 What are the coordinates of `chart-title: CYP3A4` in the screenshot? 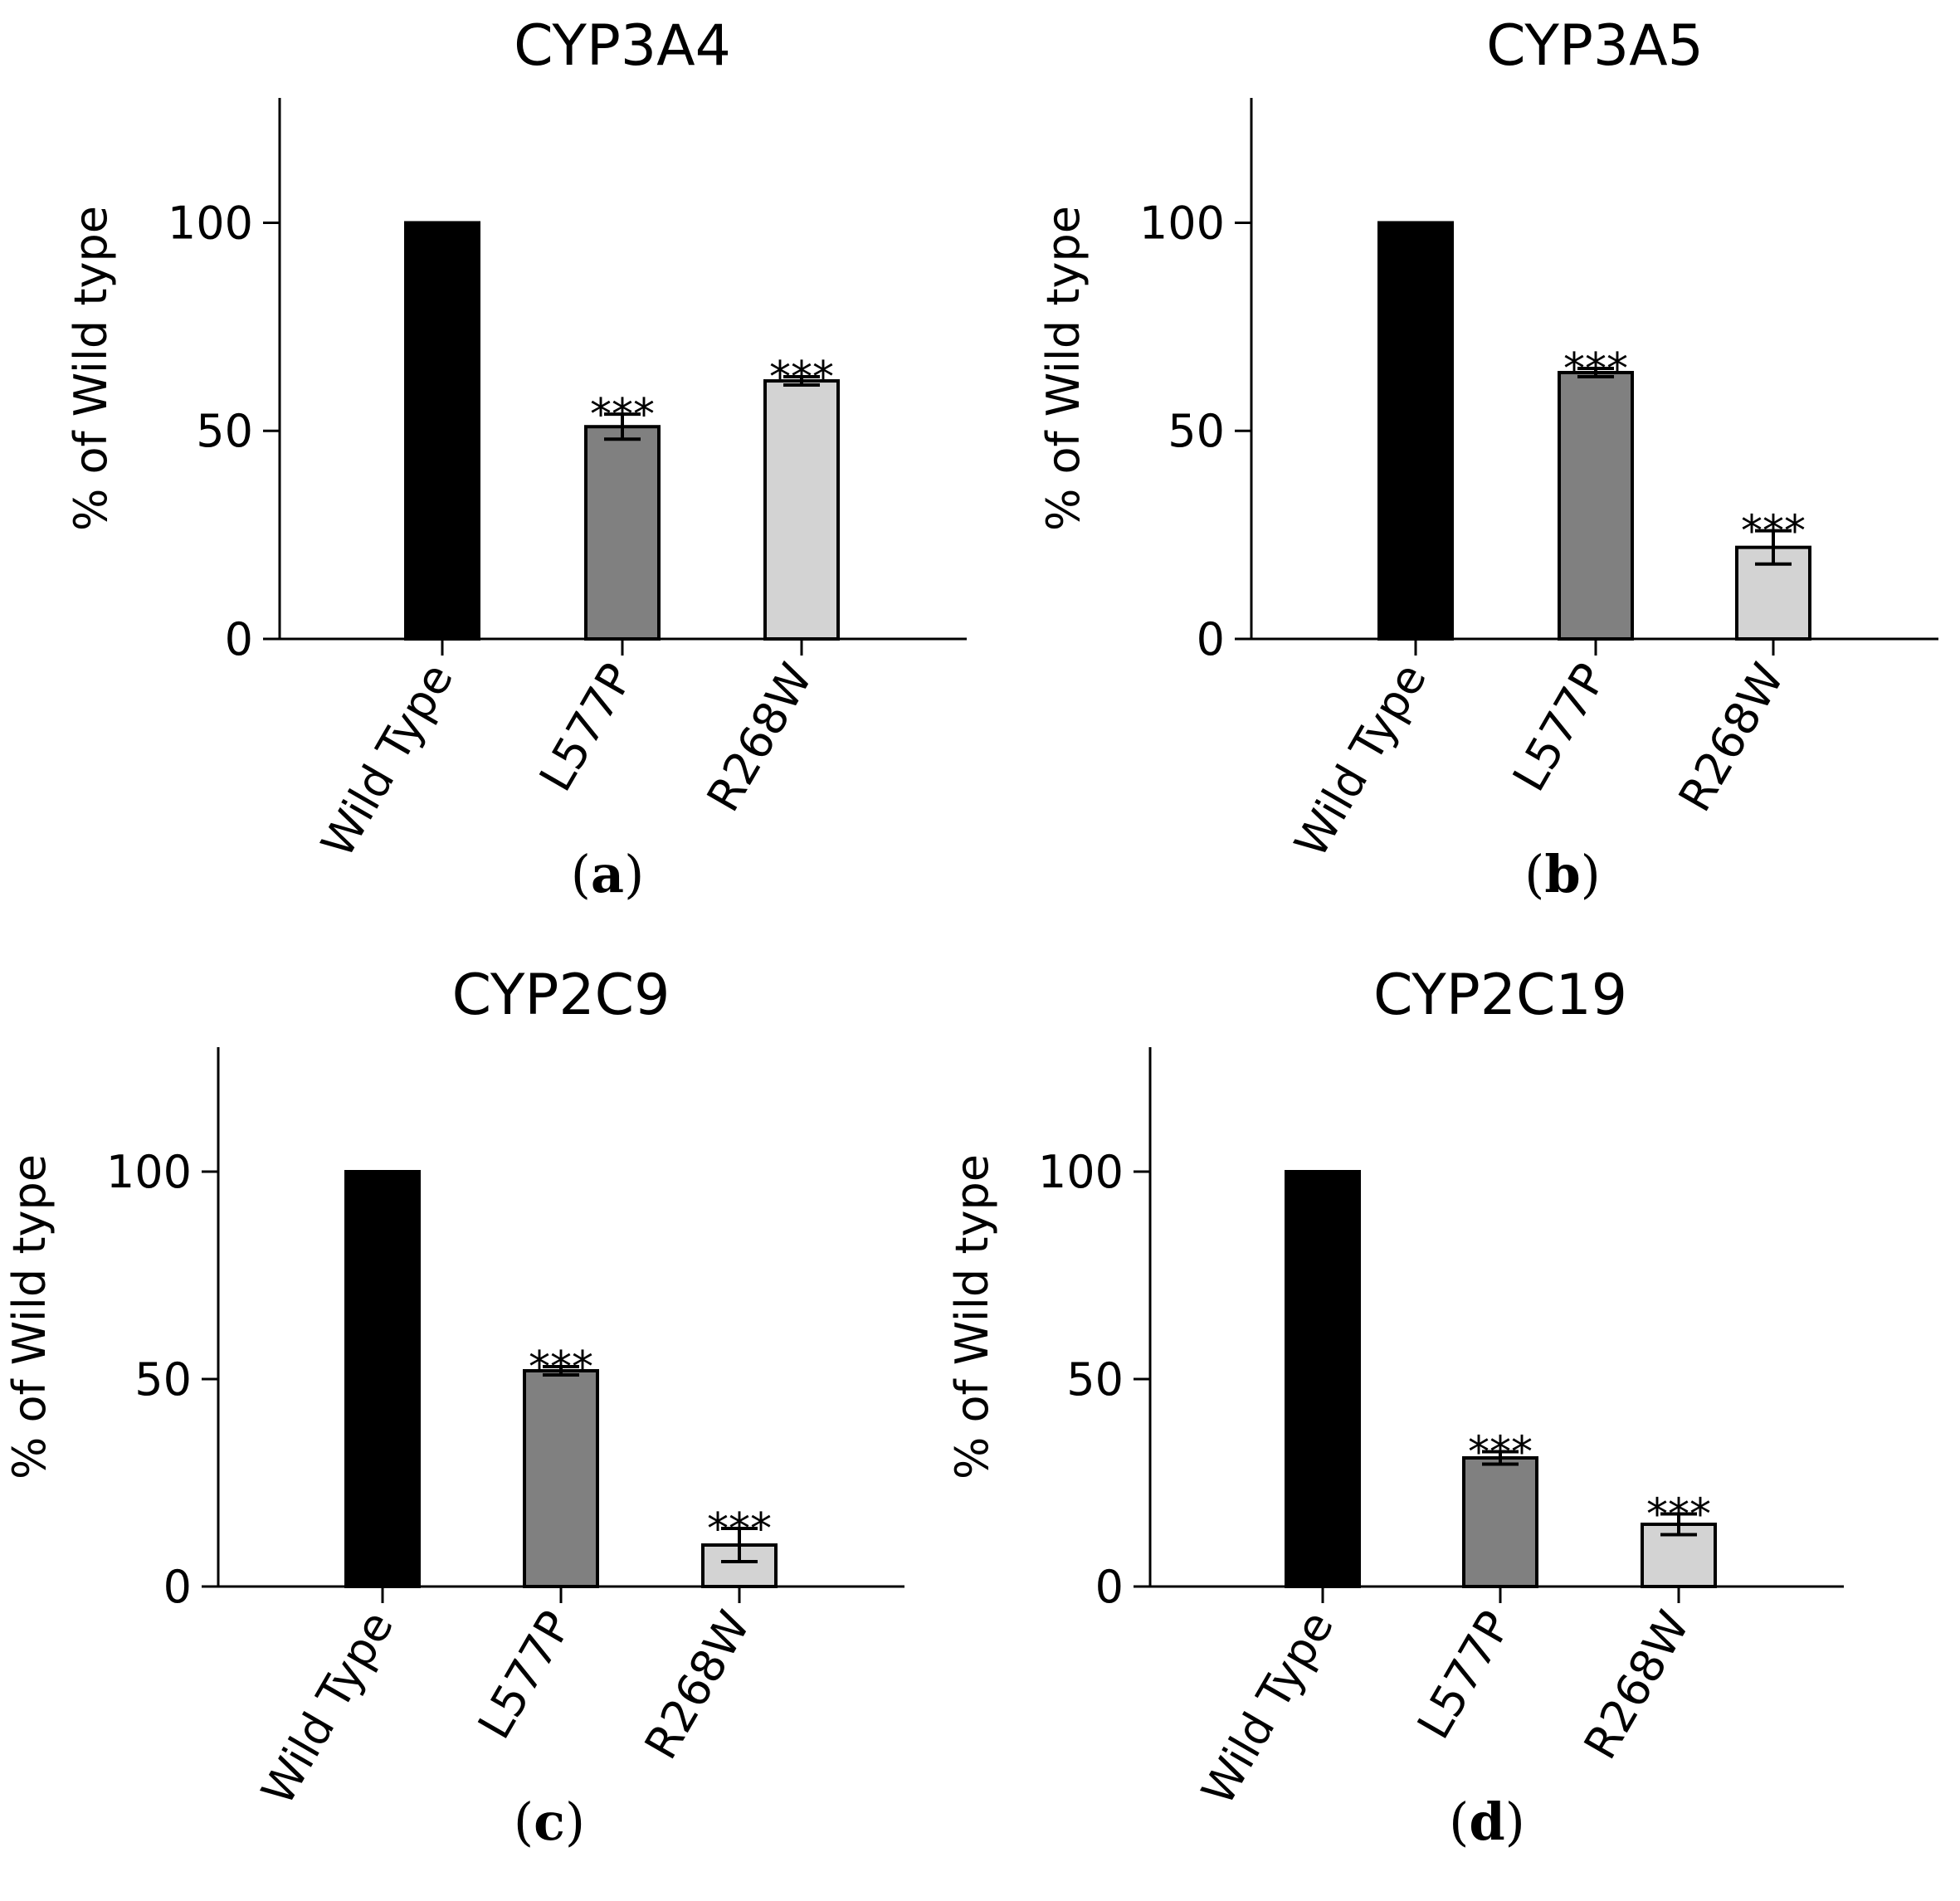 It's located at (622, 46).